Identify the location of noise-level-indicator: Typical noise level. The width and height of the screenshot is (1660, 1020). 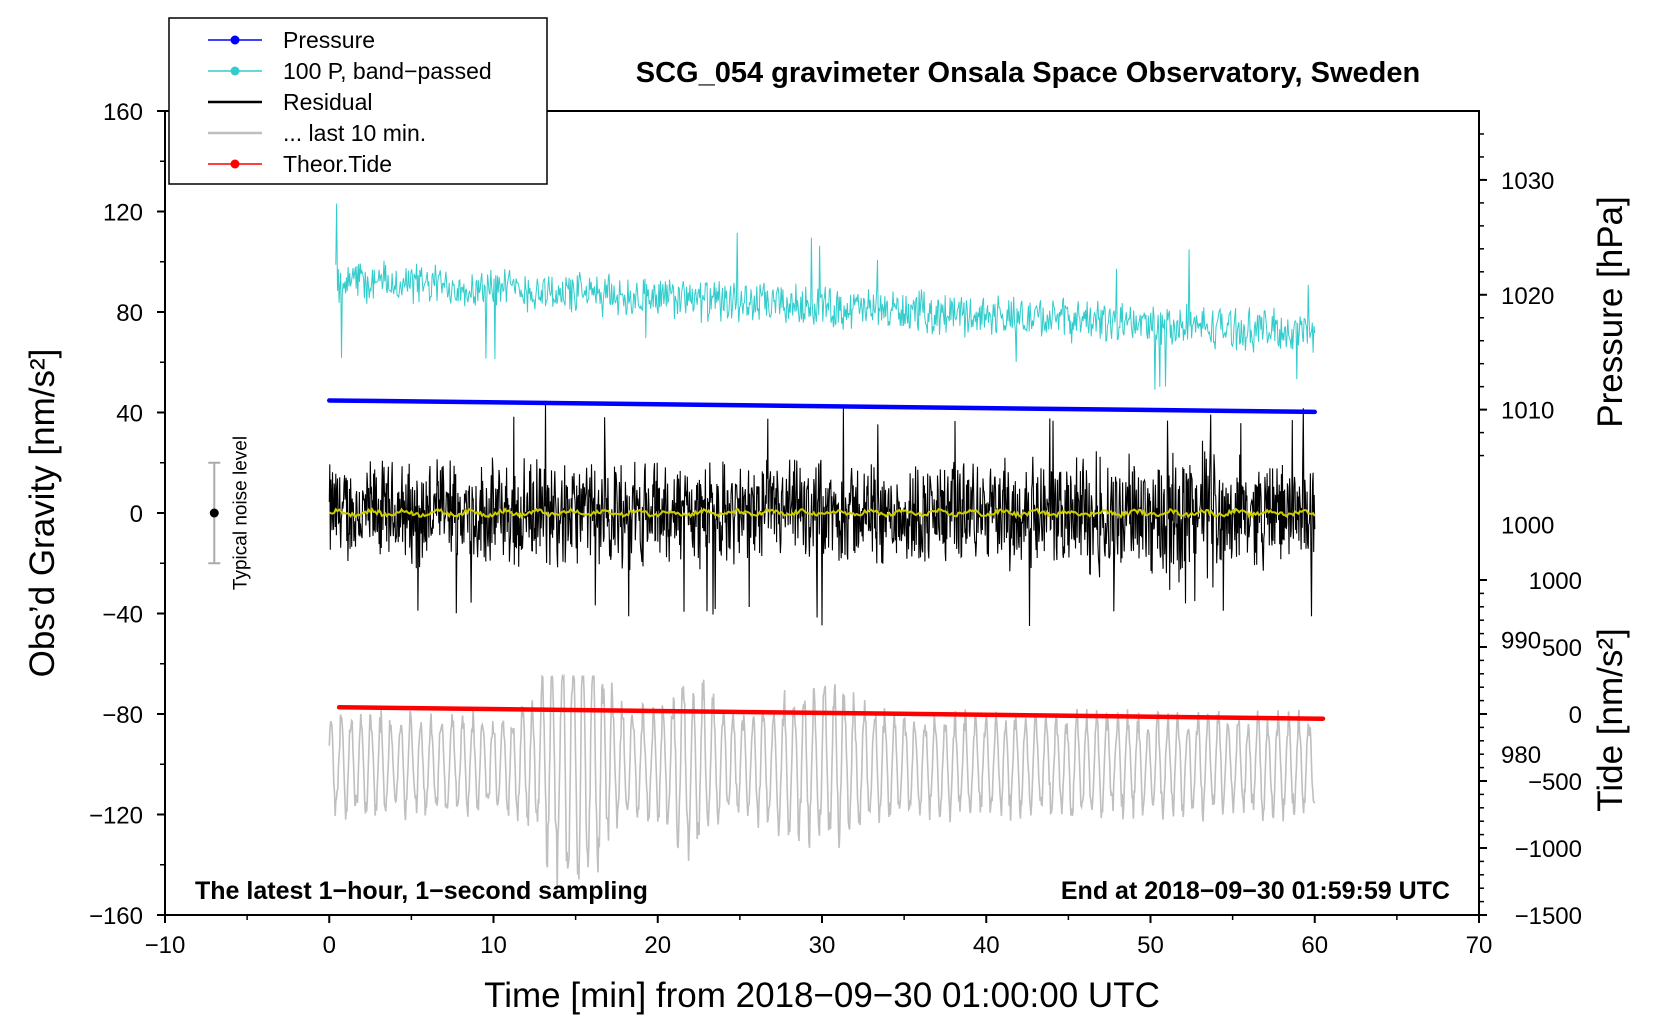
(229, 513).